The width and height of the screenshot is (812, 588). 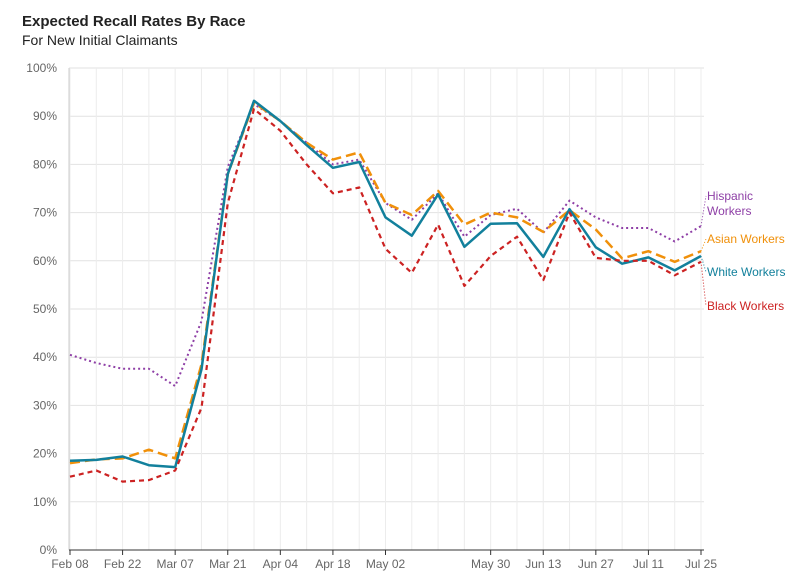 I want to click on x-tick-label: Jun 27, so click(x=596, y=564).